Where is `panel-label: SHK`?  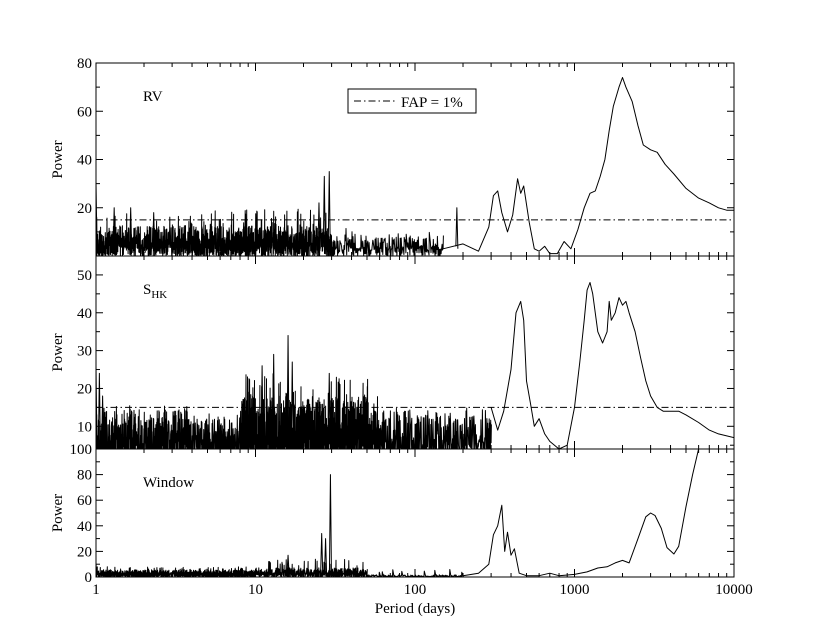 panel-label: SHK is located at coordinates (155, 291).